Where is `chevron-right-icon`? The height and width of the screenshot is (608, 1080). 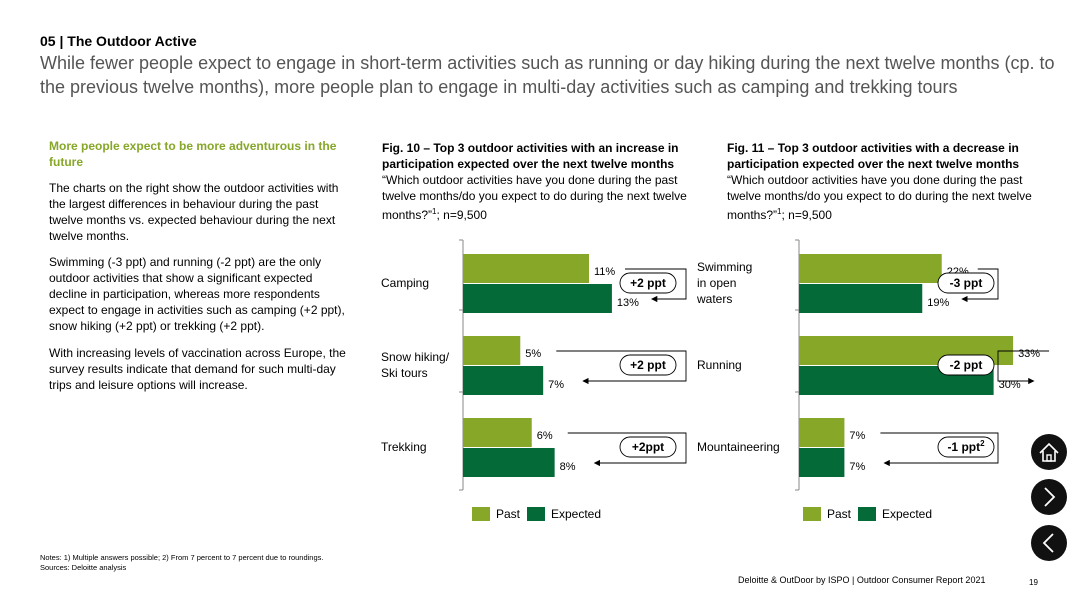
chevron-right-icon is located at coordinates (1050, 497).